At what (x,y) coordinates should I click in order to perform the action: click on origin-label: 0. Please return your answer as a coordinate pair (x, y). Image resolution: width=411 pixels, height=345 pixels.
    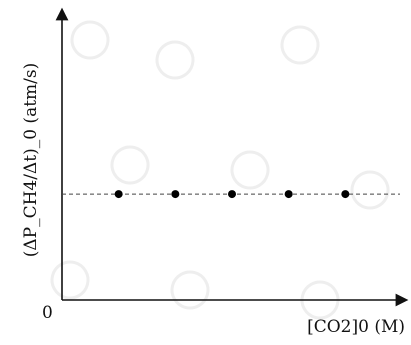
    Looking at the image, I should click on (47, 313).